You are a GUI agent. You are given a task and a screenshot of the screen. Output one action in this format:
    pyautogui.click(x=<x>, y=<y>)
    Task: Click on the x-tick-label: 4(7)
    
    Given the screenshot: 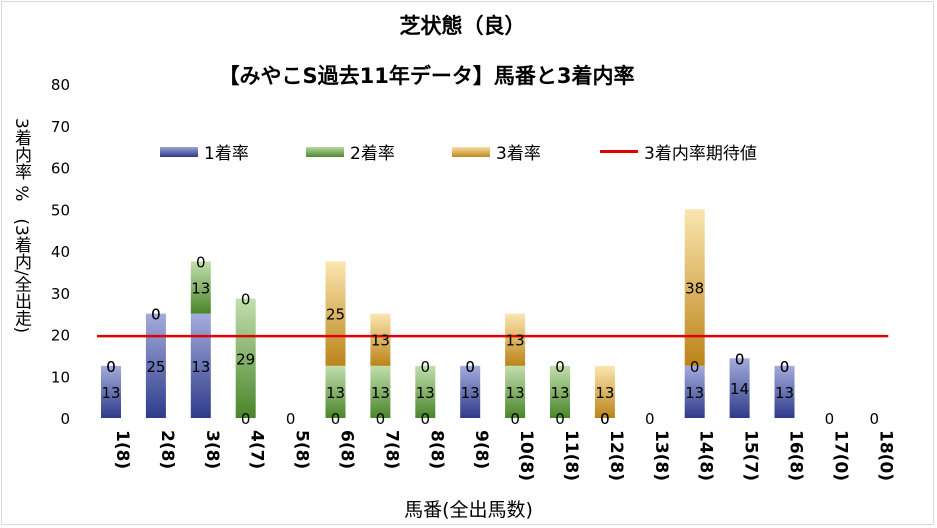 What is the action you would take?
    pyautogui.click(x=257, y=449)
    